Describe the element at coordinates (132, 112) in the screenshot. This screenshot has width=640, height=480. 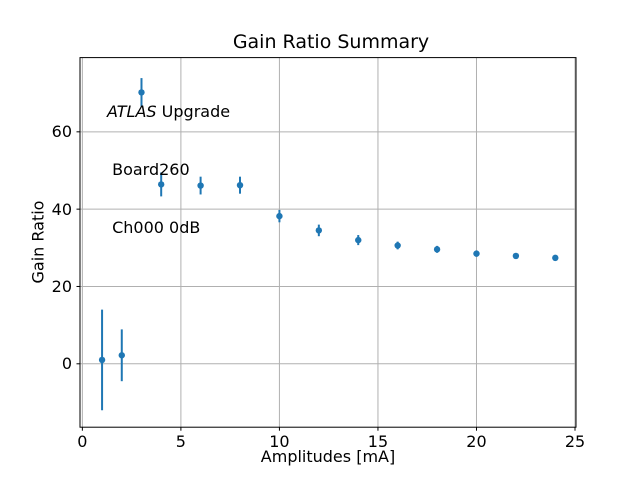
I see `annotation-experiment-name: ATLAS` at that location.